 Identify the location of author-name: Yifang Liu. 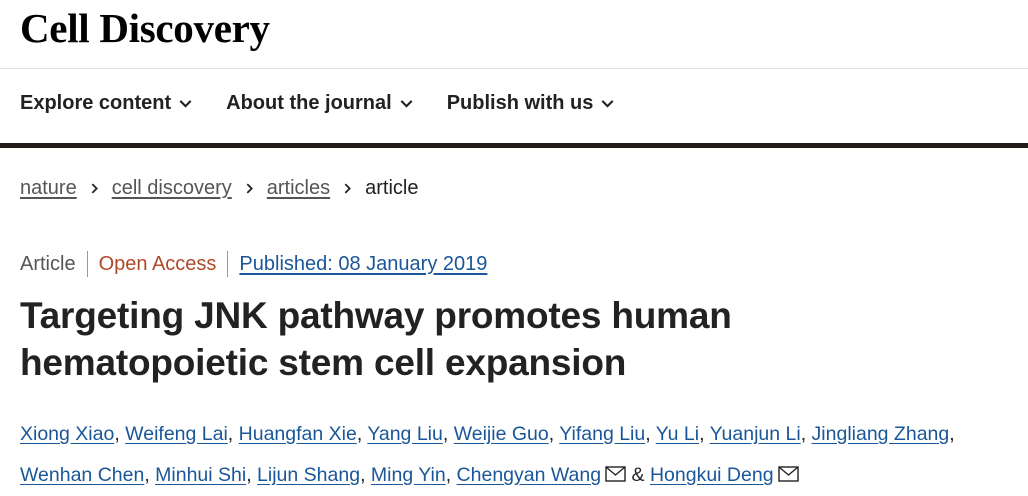
(602, 434).